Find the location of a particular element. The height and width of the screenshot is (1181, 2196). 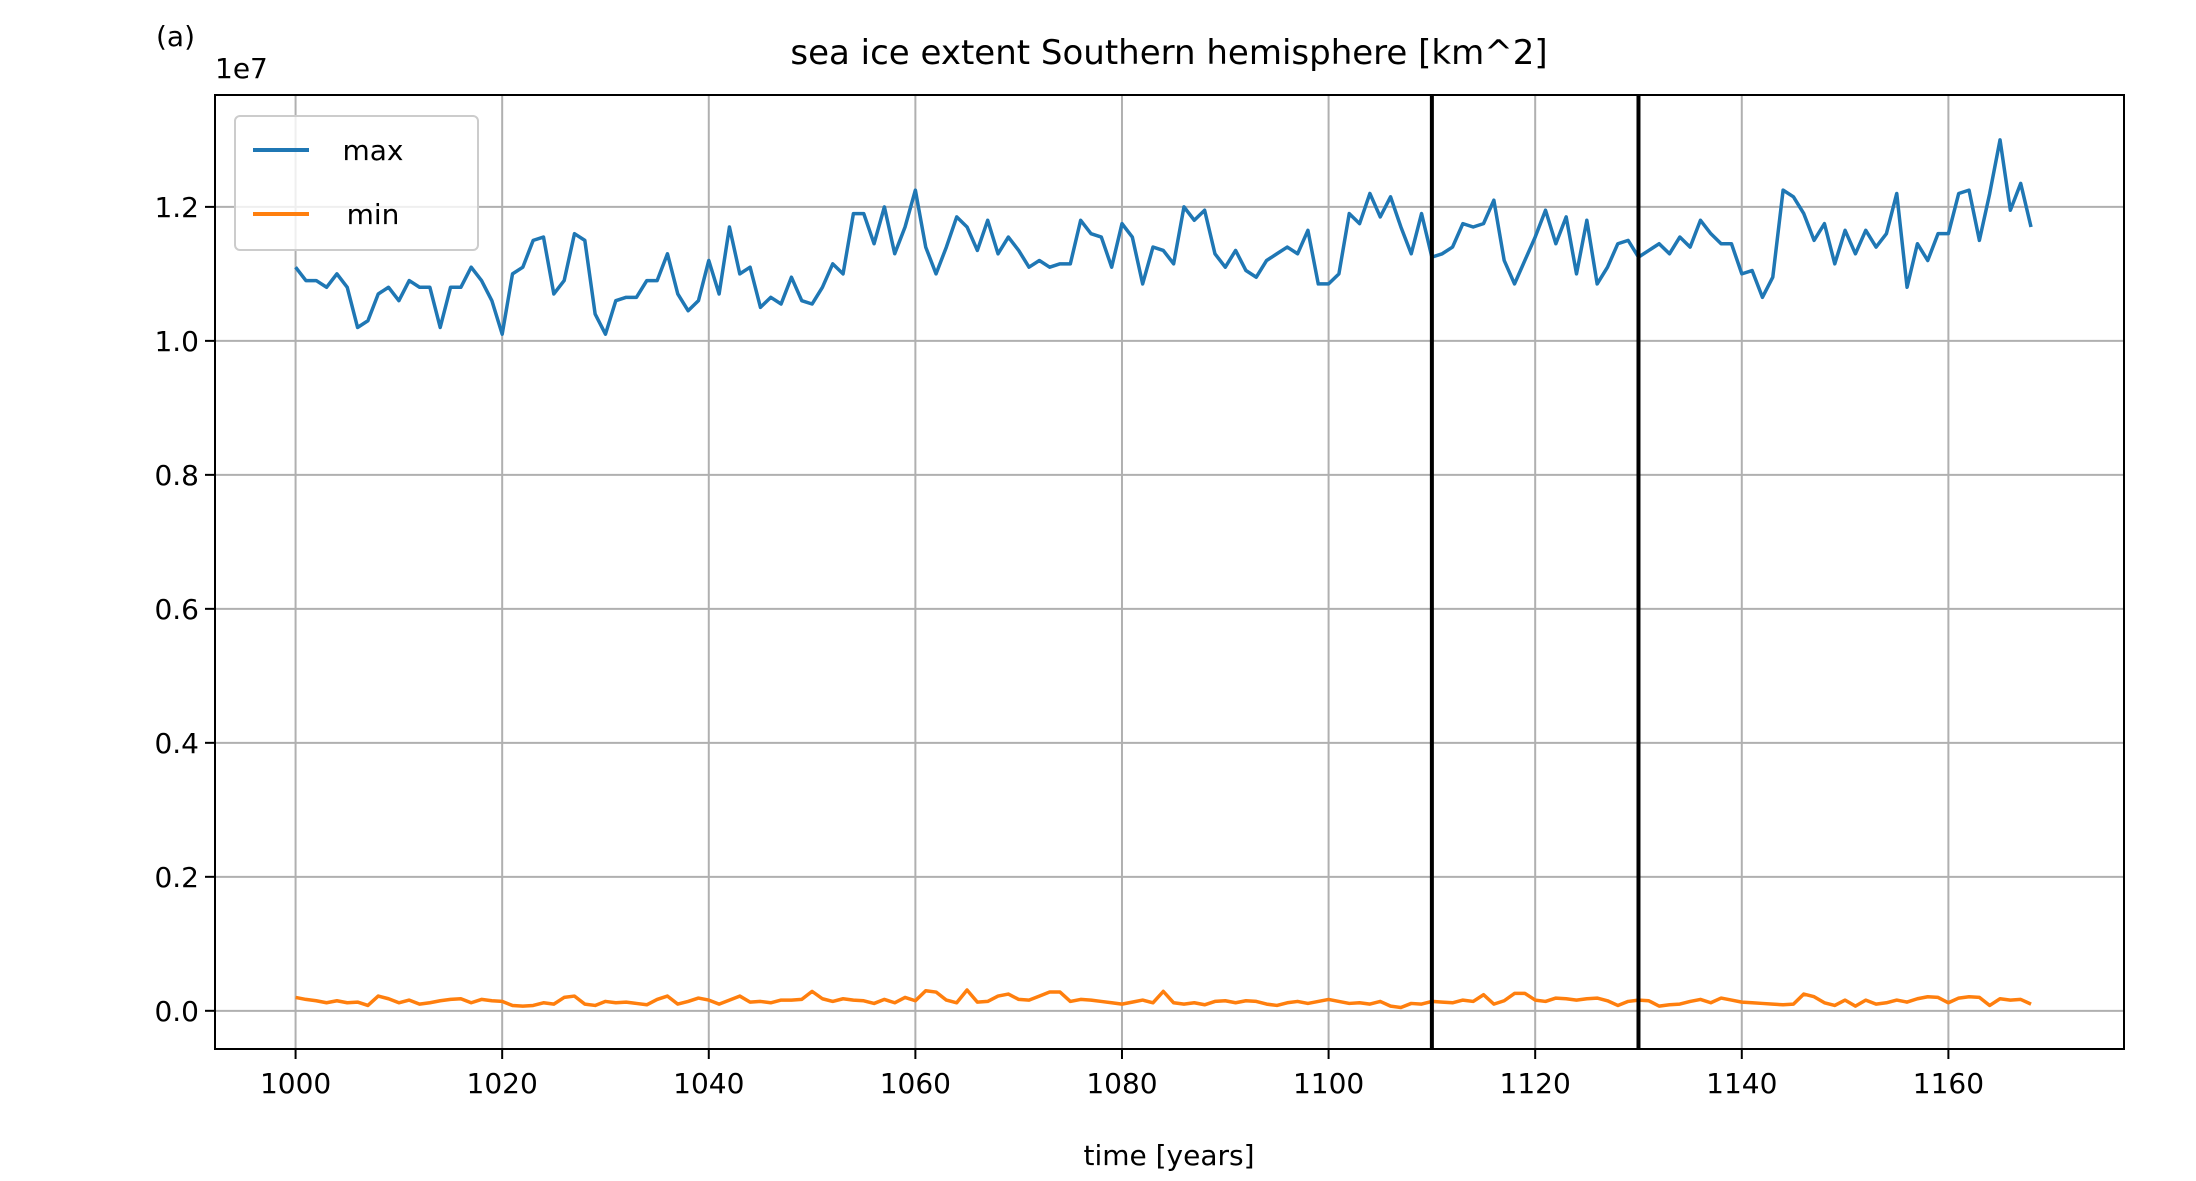

x-tick-label: 1160 is located at coordinates (1948, 1083).